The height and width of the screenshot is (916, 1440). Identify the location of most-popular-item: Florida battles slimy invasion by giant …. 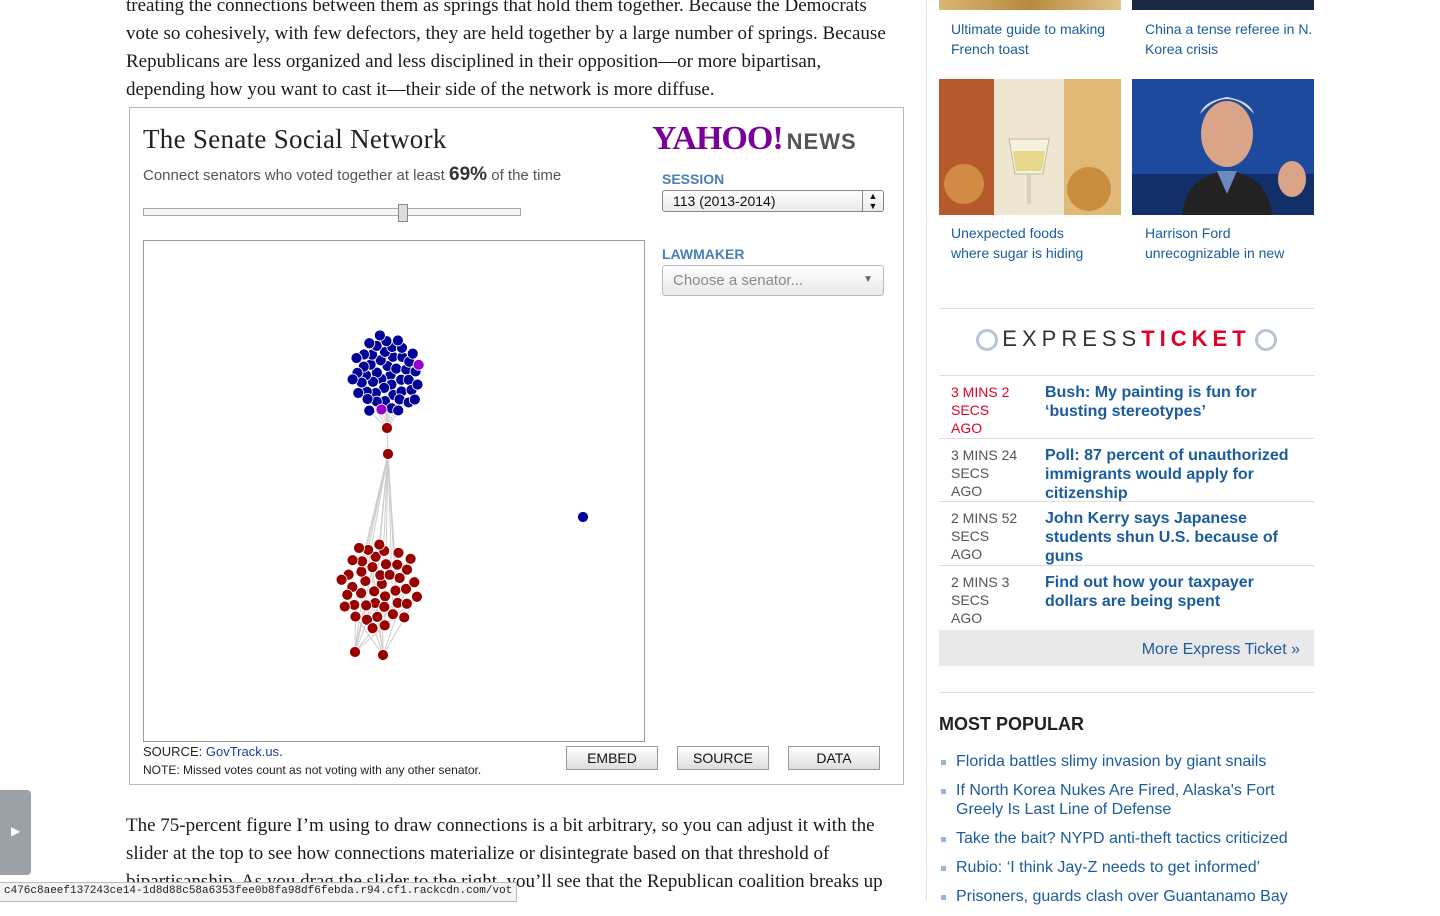
(1124, 761).